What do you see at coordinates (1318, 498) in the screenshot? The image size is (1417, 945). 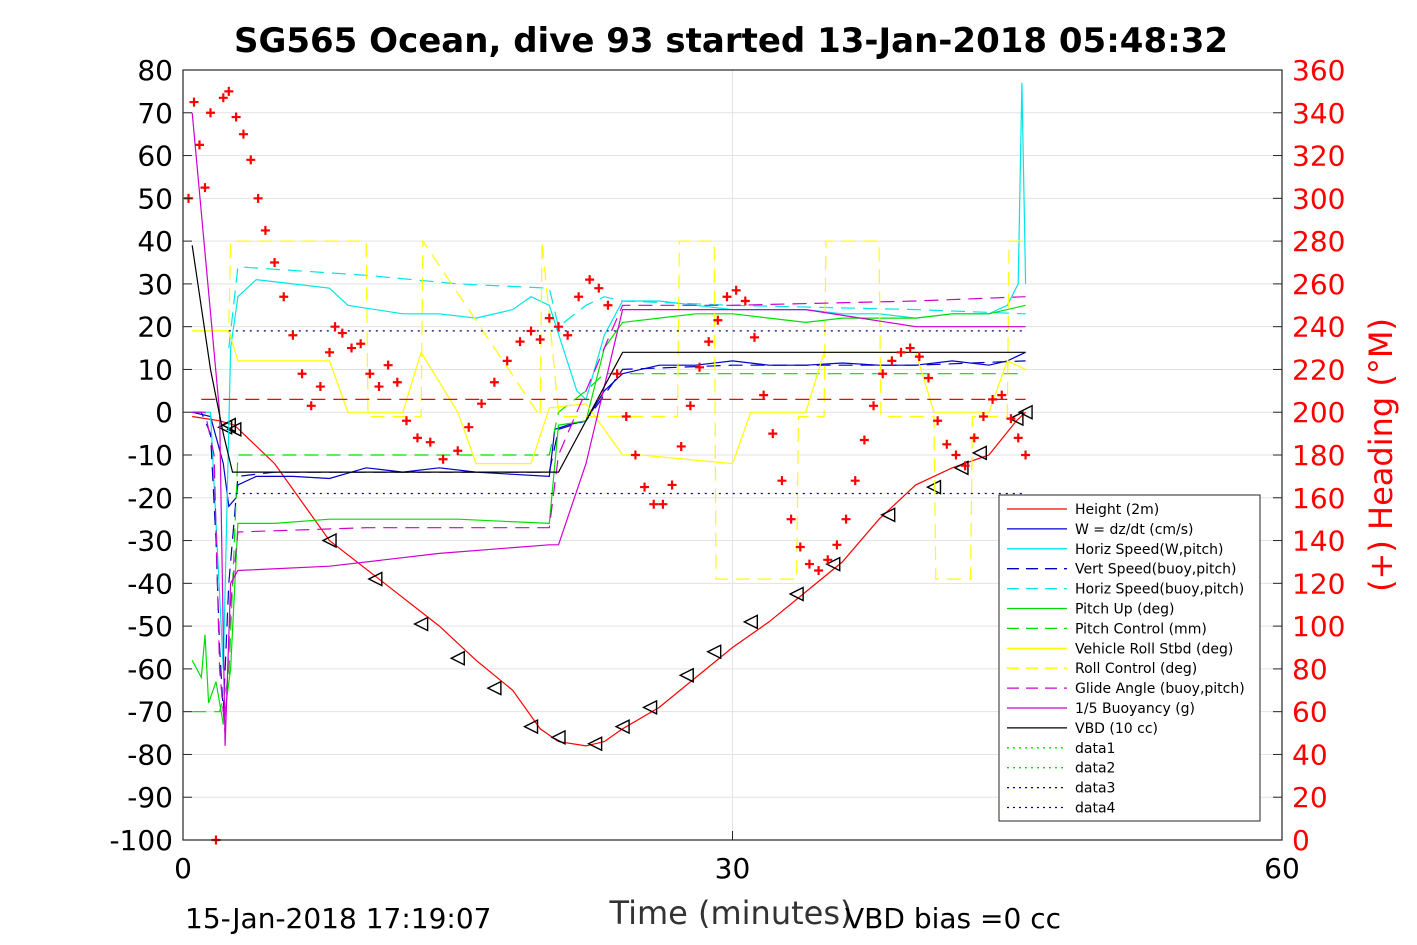 I see `right-tick-label: 160` at bounding box center [1318, 498].